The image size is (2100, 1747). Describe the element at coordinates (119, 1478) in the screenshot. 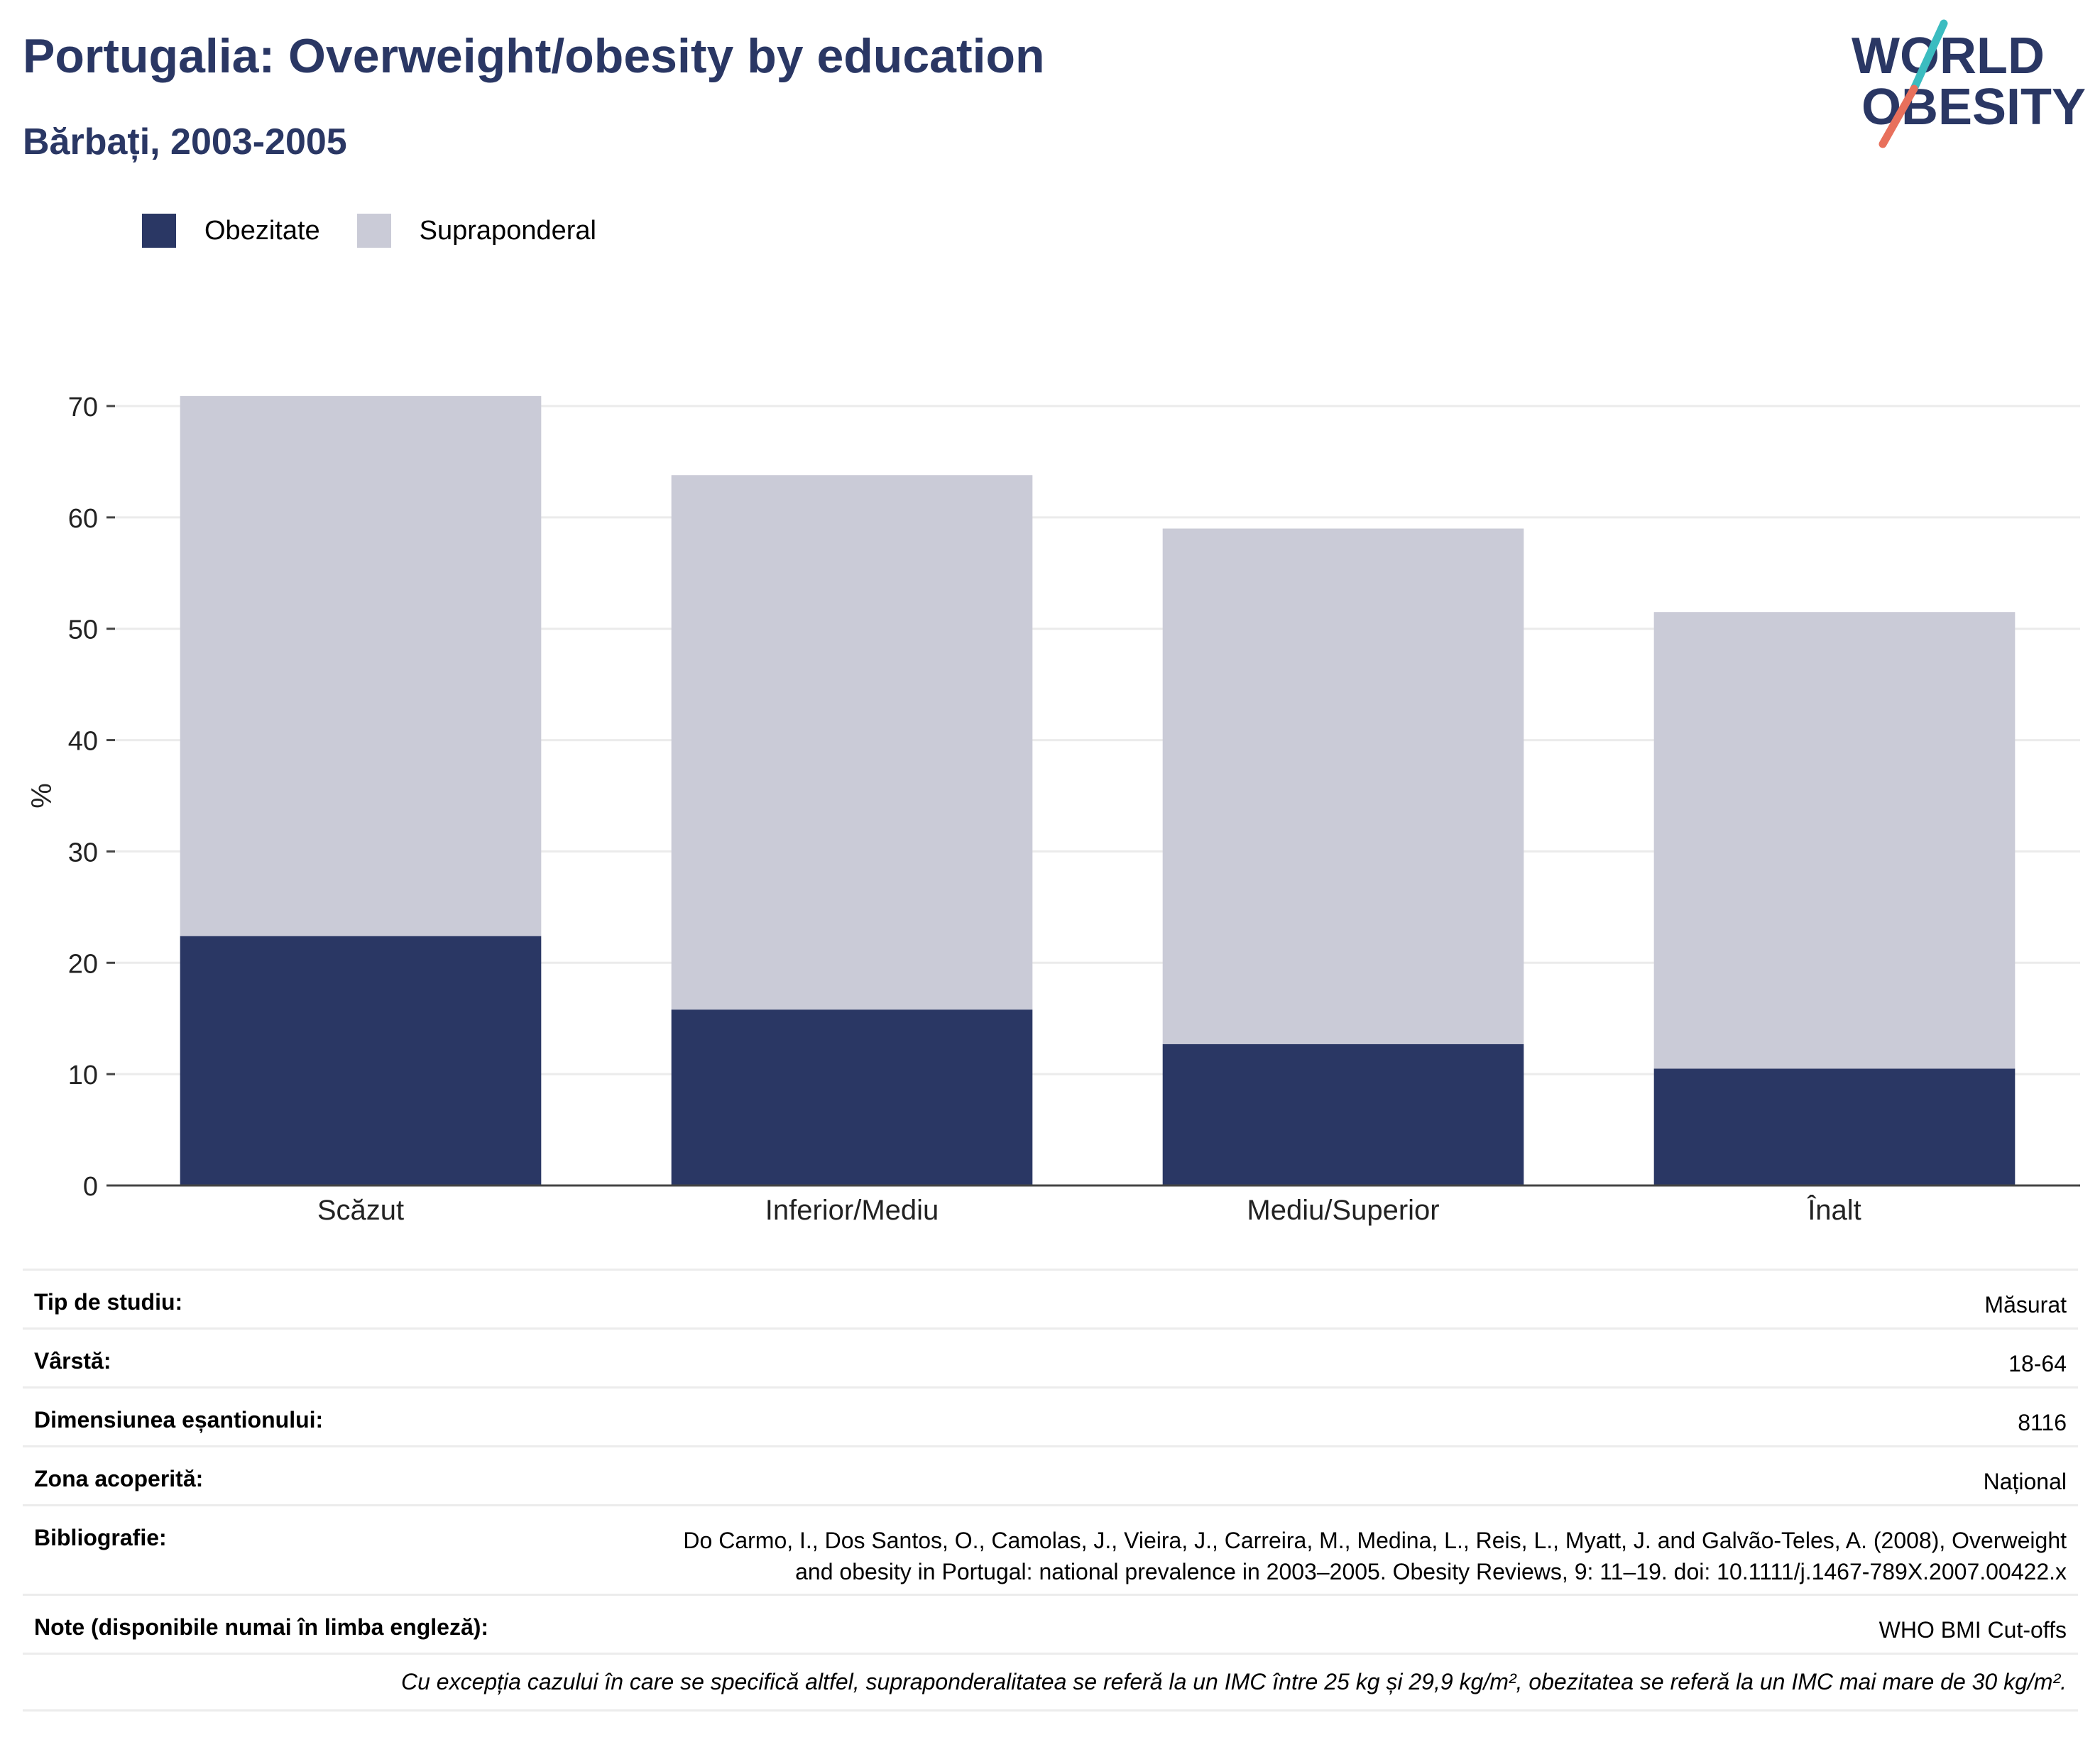

I see `info-label: Zona acoperită:` at that location.